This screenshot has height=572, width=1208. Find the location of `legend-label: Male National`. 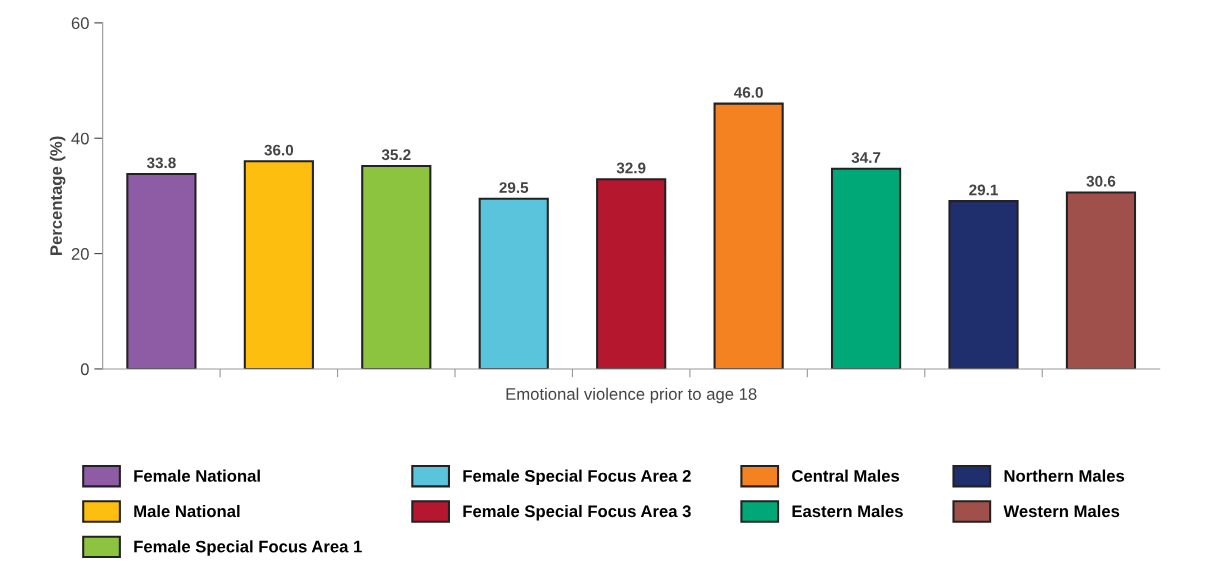

legend-label: Male National is located at coordinates (187, 511).